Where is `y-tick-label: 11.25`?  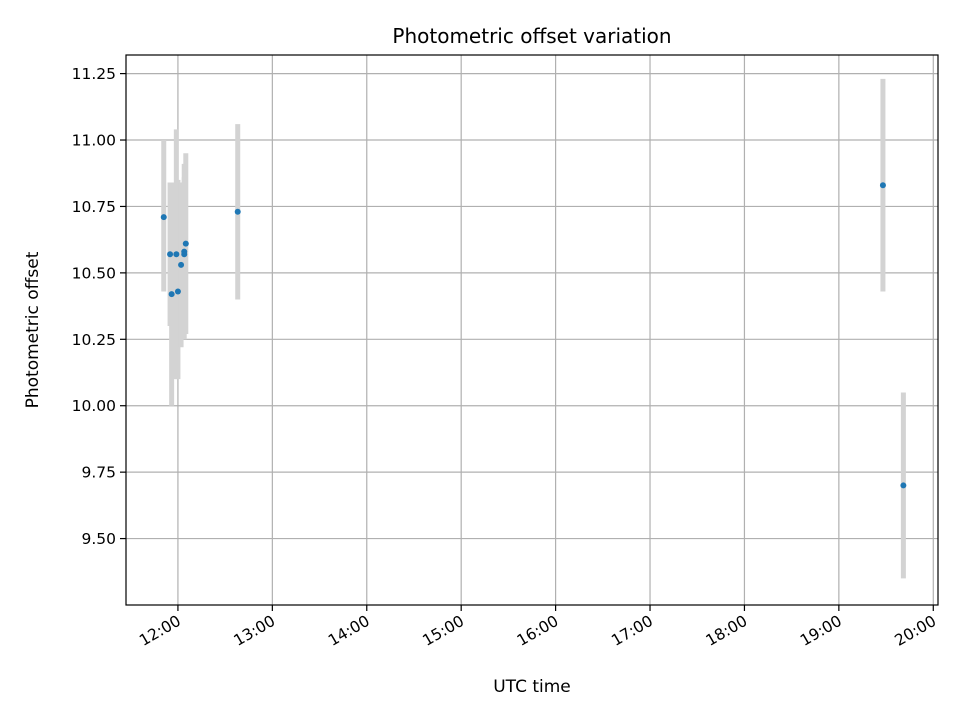
y-tick-label: 11.25 is located at coordinates (94, 74).